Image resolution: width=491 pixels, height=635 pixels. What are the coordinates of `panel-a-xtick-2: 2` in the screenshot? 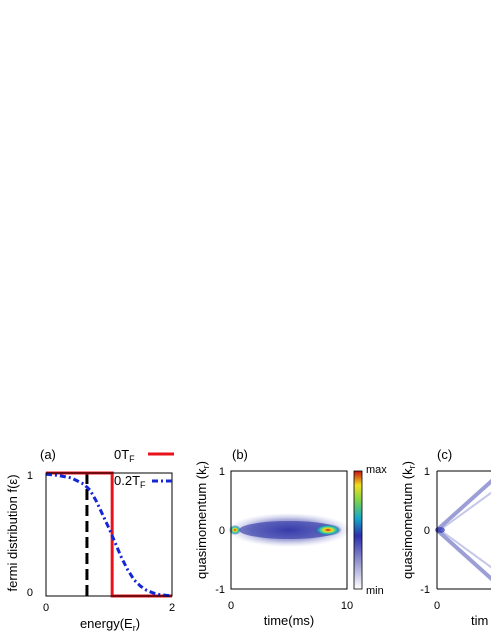 It's located at (172, 608).